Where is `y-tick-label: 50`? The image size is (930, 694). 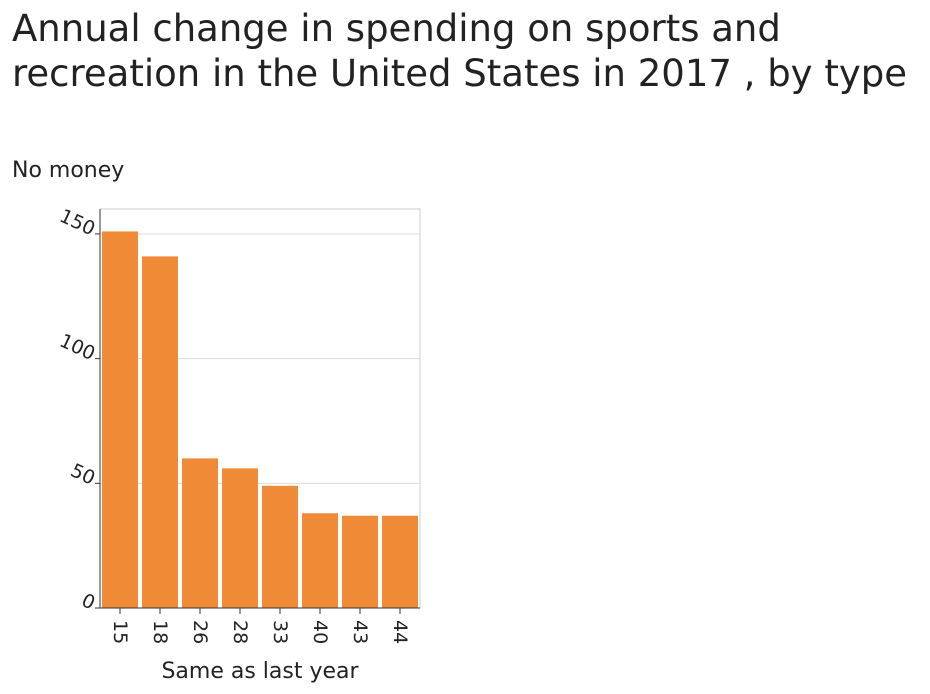
y-tick-label: 50 is located at coordinates (82, 474).